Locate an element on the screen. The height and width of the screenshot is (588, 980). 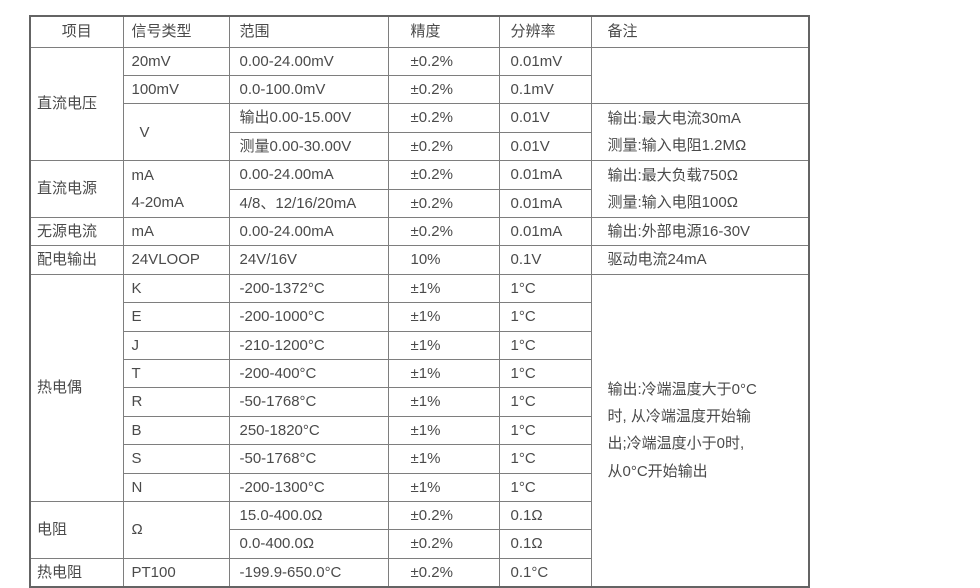
signal-type-cell: N is located at coordinates (176, 487).